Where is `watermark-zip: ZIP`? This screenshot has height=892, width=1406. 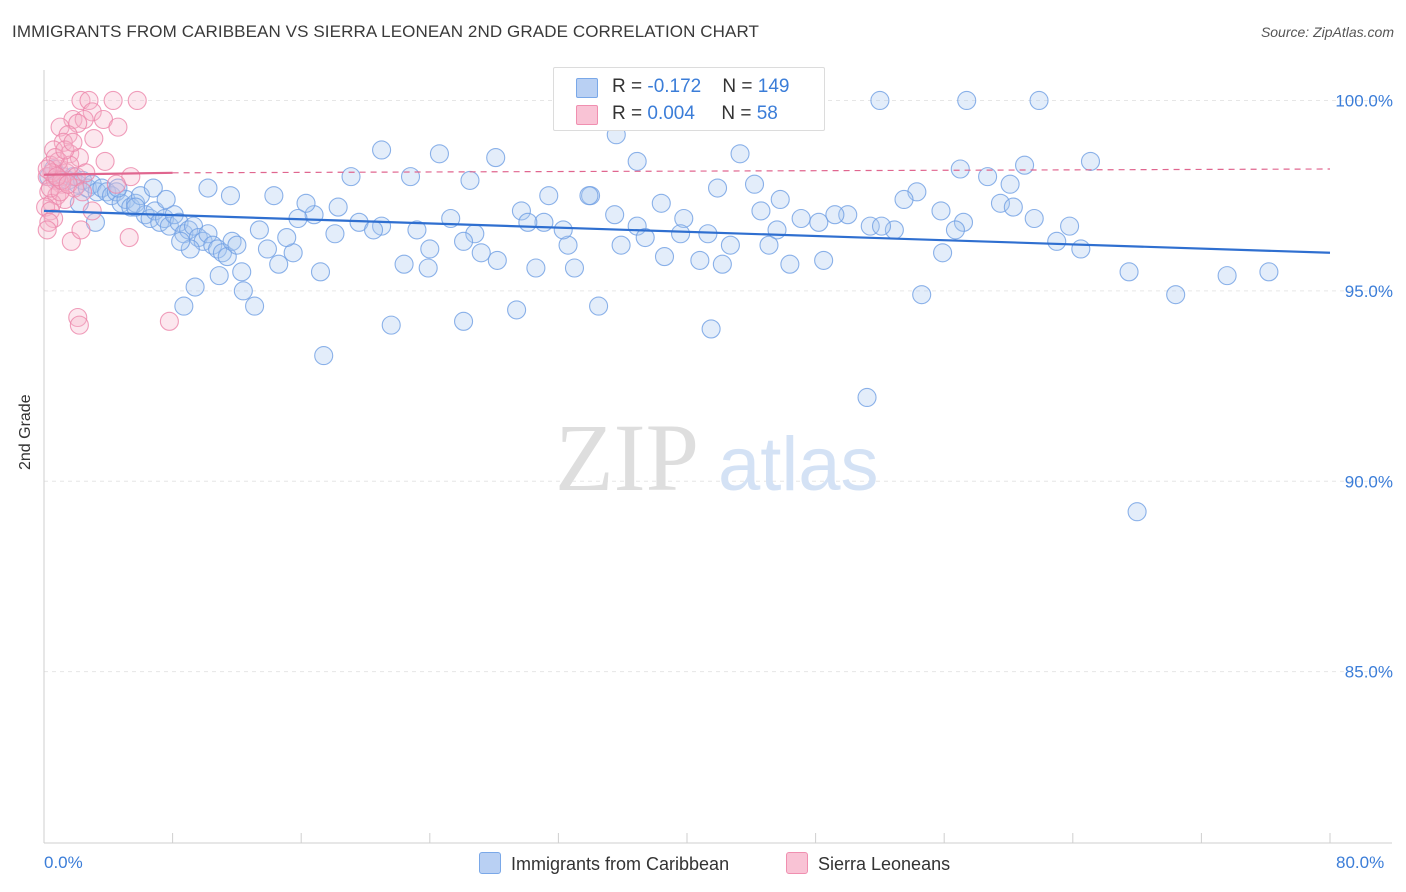
watermark-zip: ZIP is located at coordinates (627, 457).